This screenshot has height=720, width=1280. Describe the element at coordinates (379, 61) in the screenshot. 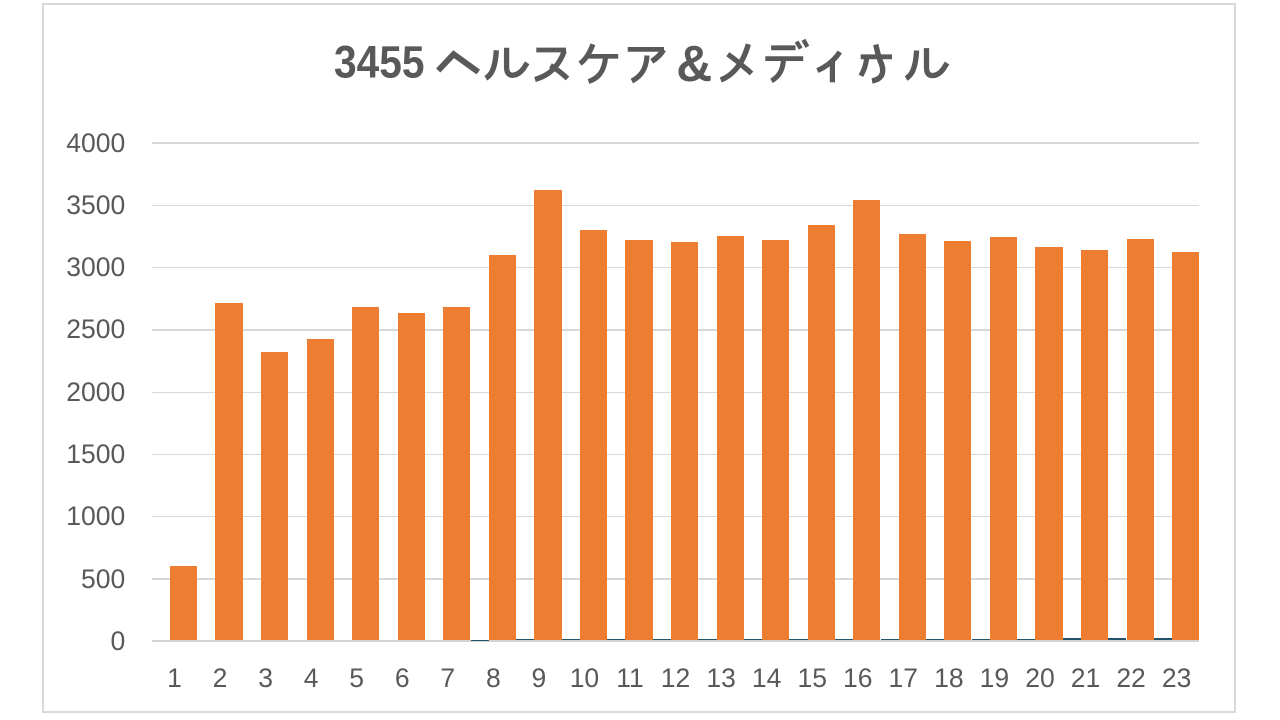

I see `svg-text: 3455` at that location.